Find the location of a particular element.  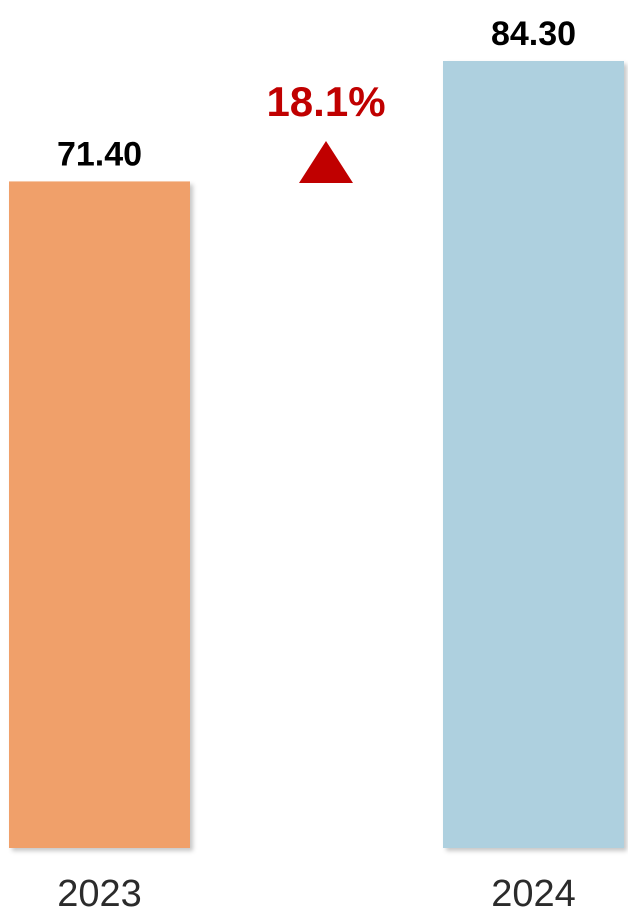

x-tick-label-2024: 2024 is located at coordinates (533, 892).